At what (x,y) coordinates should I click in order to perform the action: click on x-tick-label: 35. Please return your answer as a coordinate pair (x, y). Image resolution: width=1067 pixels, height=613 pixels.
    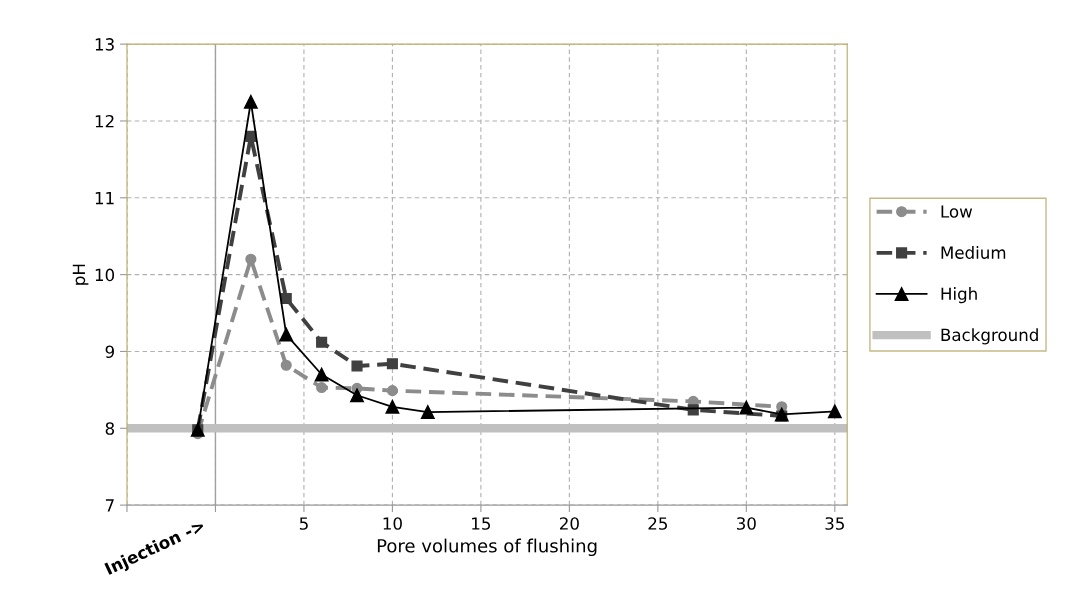
    Looking at the image, I should click on (834, 523).